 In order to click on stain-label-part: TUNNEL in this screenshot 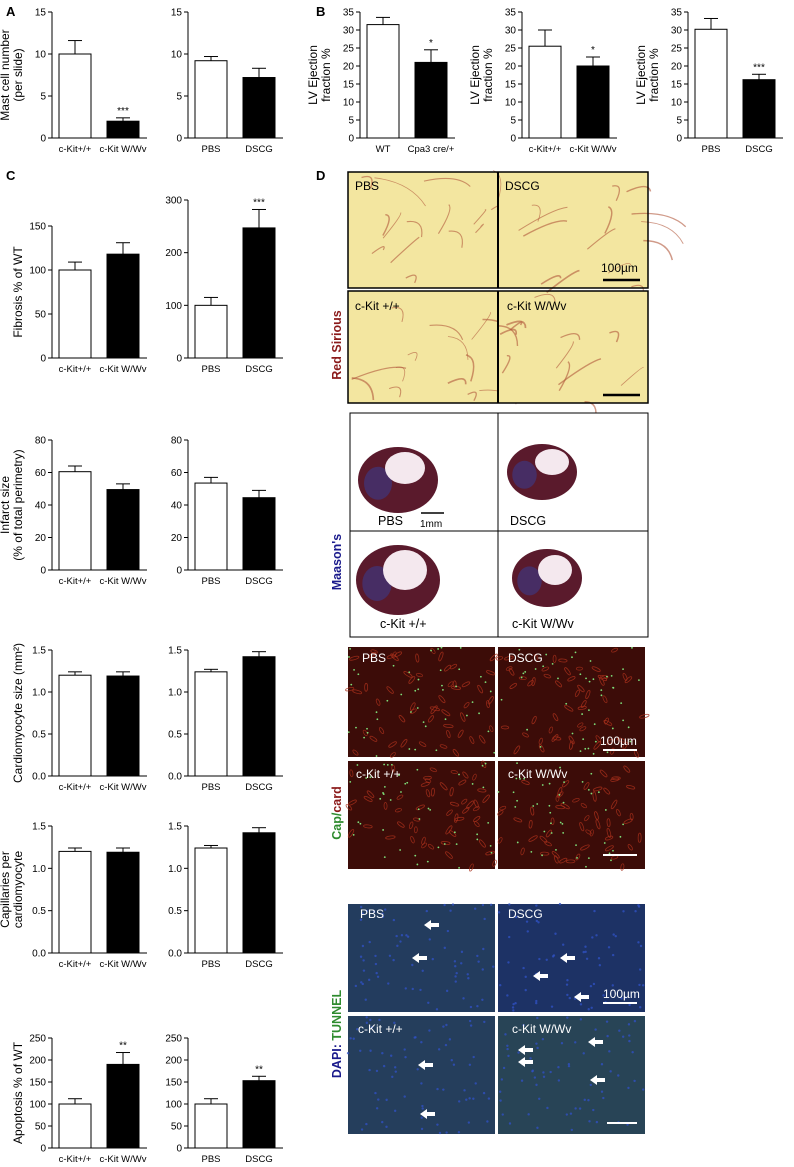, I will do `click(337, 1015)`.